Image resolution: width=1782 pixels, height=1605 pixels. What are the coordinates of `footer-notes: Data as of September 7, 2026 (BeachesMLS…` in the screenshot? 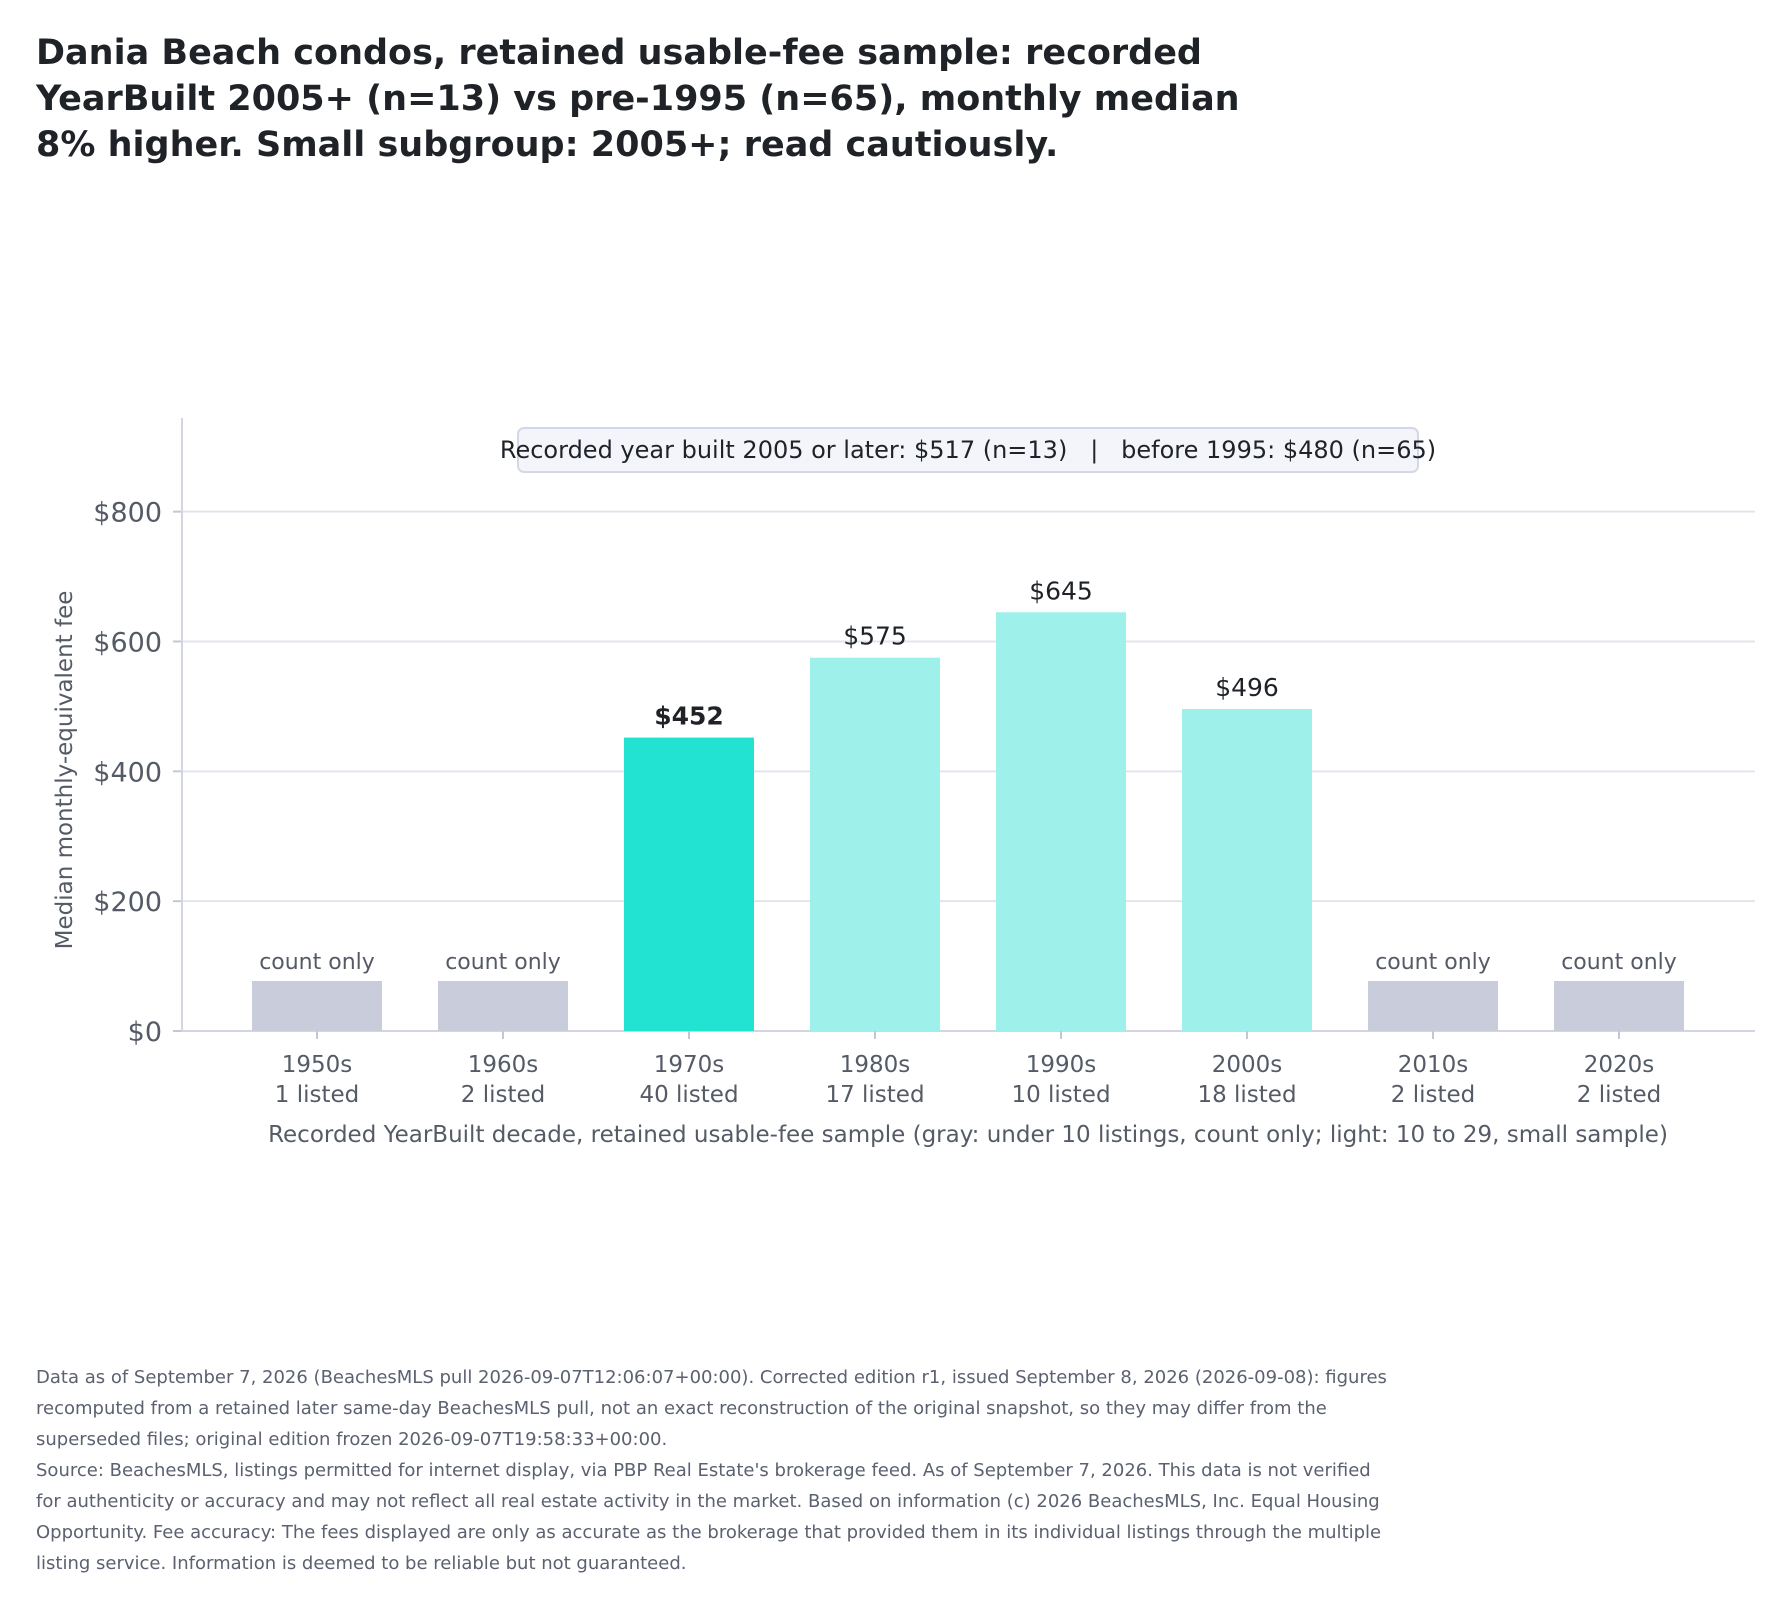 It's located at (716, 1470).